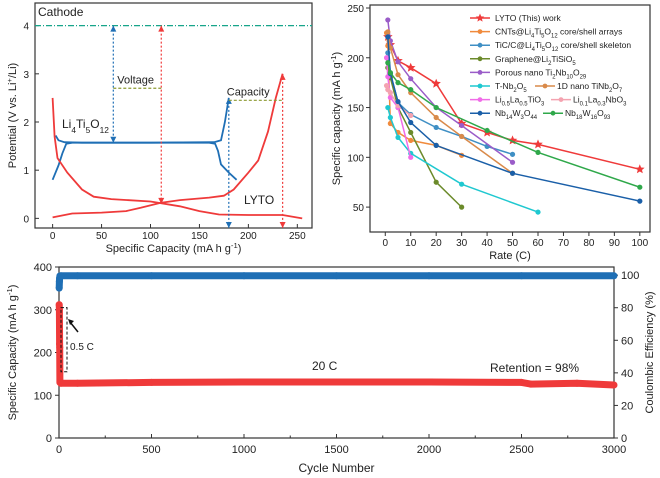 The width and height of the screenshot is (660, 478). Describe the element at coordinates (564, 243) in the screenshot. I see `x-tick-label: 70` at that location.